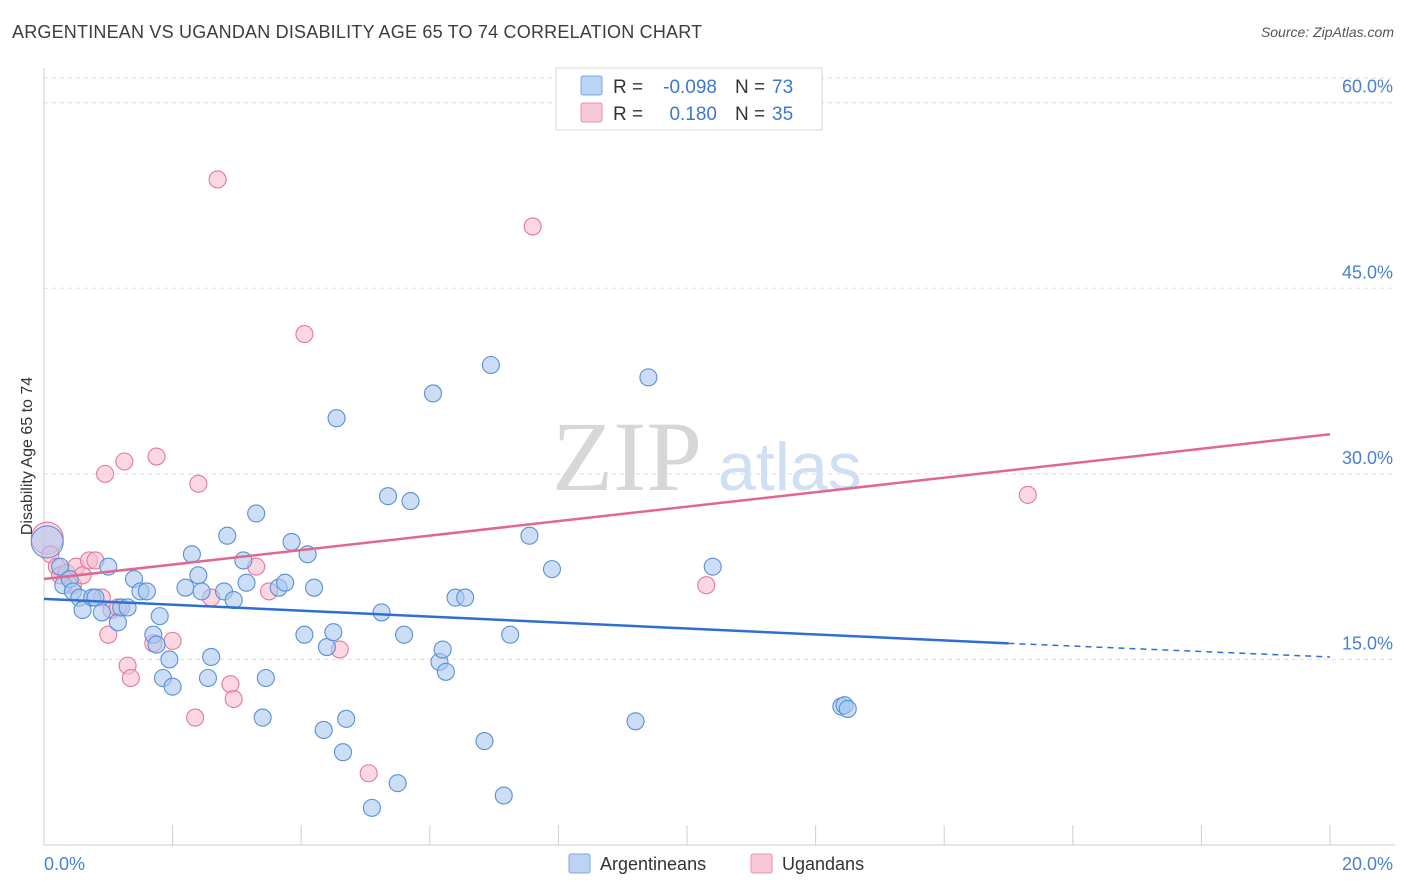 The height and width of the screenshot is (892, 1406). Describe the element at coordinates (693, 114) in the screenshot. I see `legend-r-value-ugandans: 0.180` at that location.